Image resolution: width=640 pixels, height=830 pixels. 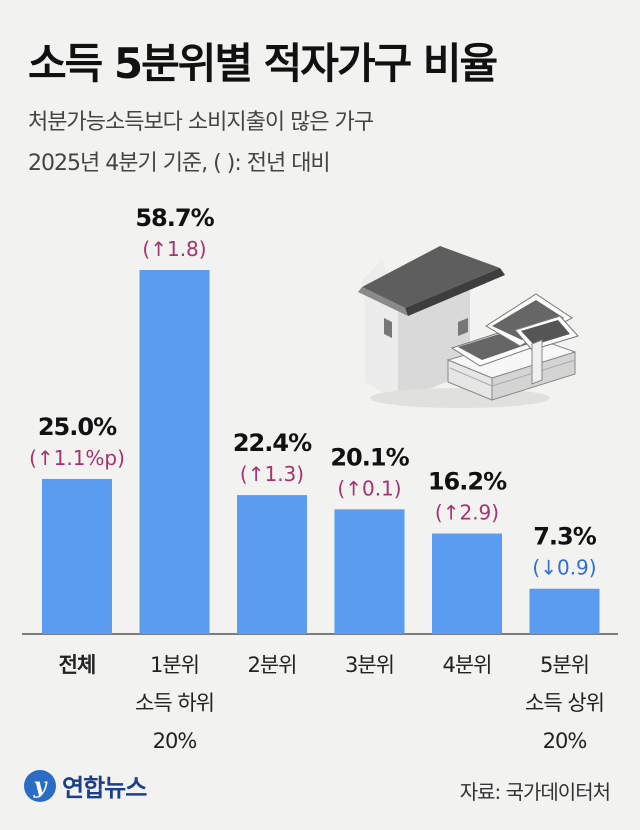 I want to click on category-label: 전체, so click(x=77, y=665).